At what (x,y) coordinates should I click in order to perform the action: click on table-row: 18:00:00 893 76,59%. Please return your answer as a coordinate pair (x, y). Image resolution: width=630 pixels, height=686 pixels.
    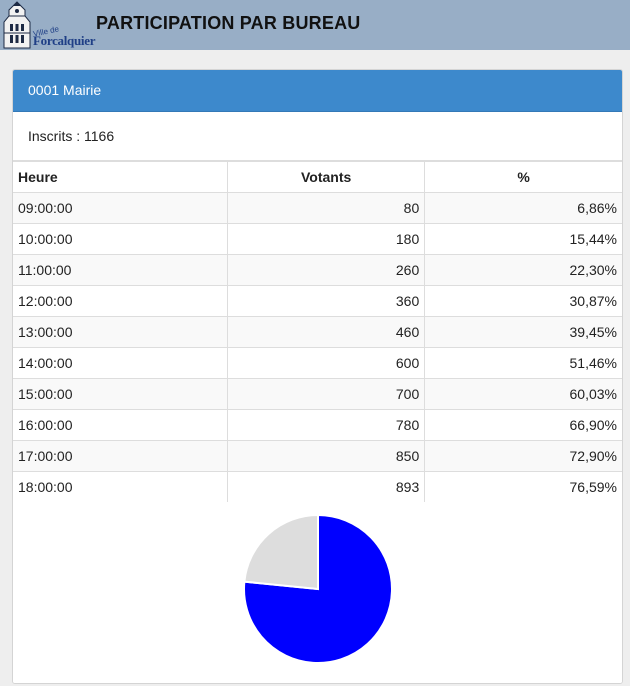
    Looking at the image, I should click on (317, 486).